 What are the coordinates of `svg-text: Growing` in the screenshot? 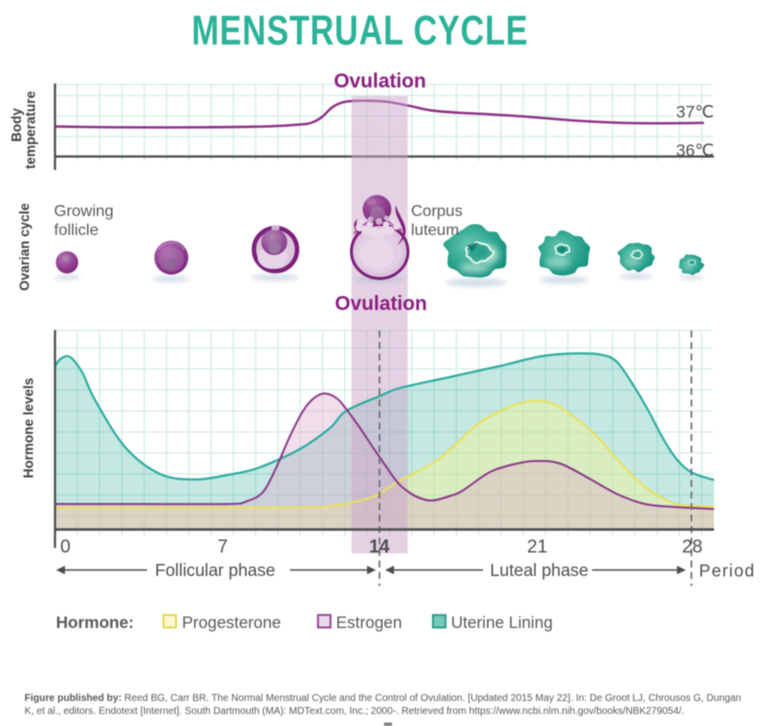 It's located at (84, 211).